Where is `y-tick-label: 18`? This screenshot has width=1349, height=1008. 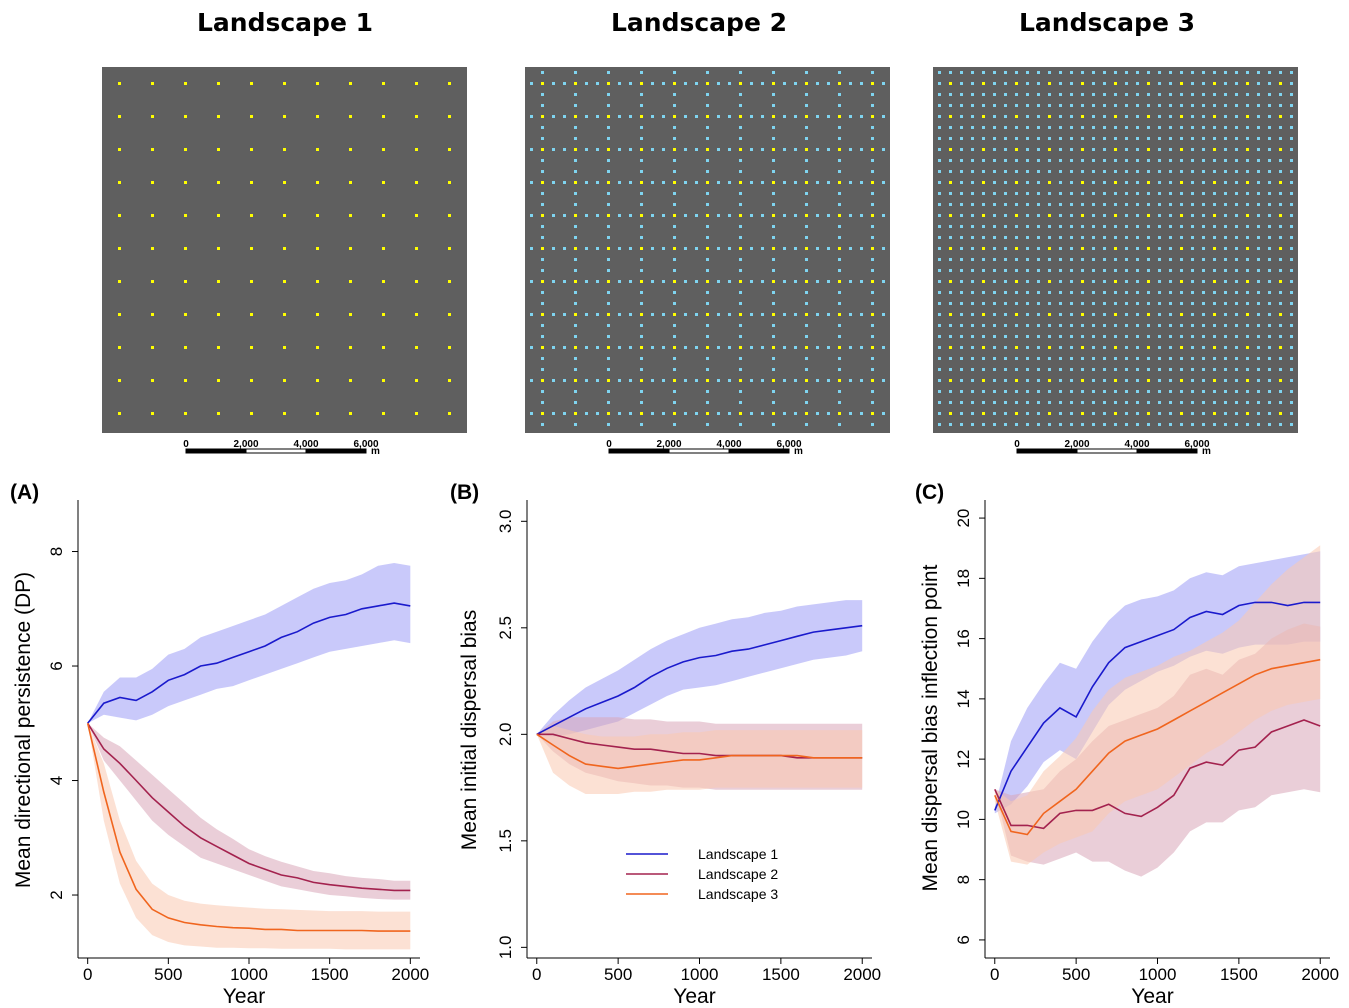 y-tick-label: 18 is located at coordinates (963, 578).